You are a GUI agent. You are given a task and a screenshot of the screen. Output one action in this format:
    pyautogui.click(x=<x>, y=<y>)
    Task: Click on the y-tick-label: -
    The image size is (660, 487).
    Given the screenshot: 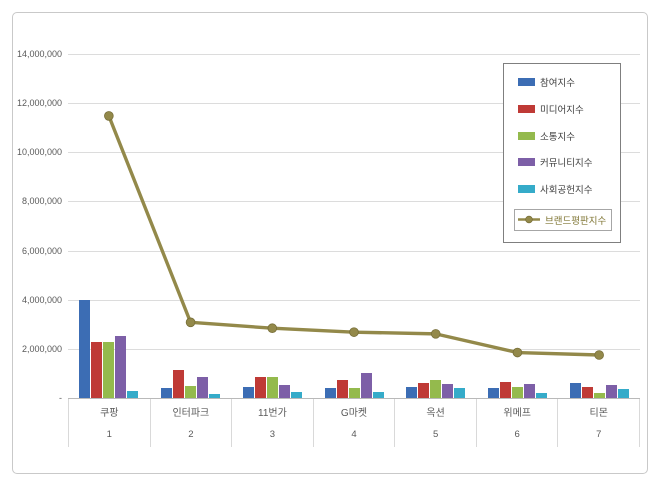 What is the action you would take?
    pyautogui.click(x=60, y=398)
    